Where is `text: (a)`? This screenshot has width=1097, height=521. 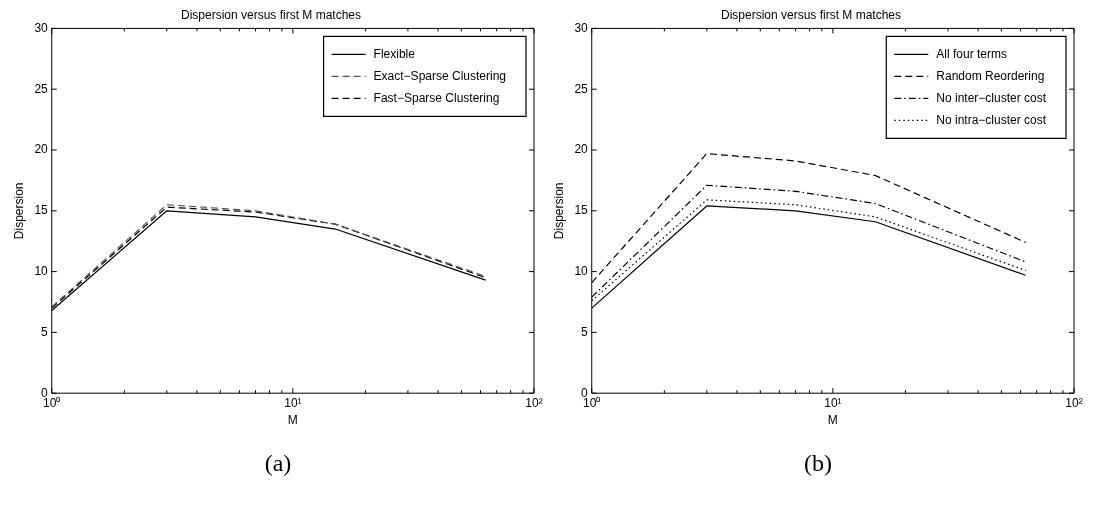 text: (a) is located at coordinates (278, 463).